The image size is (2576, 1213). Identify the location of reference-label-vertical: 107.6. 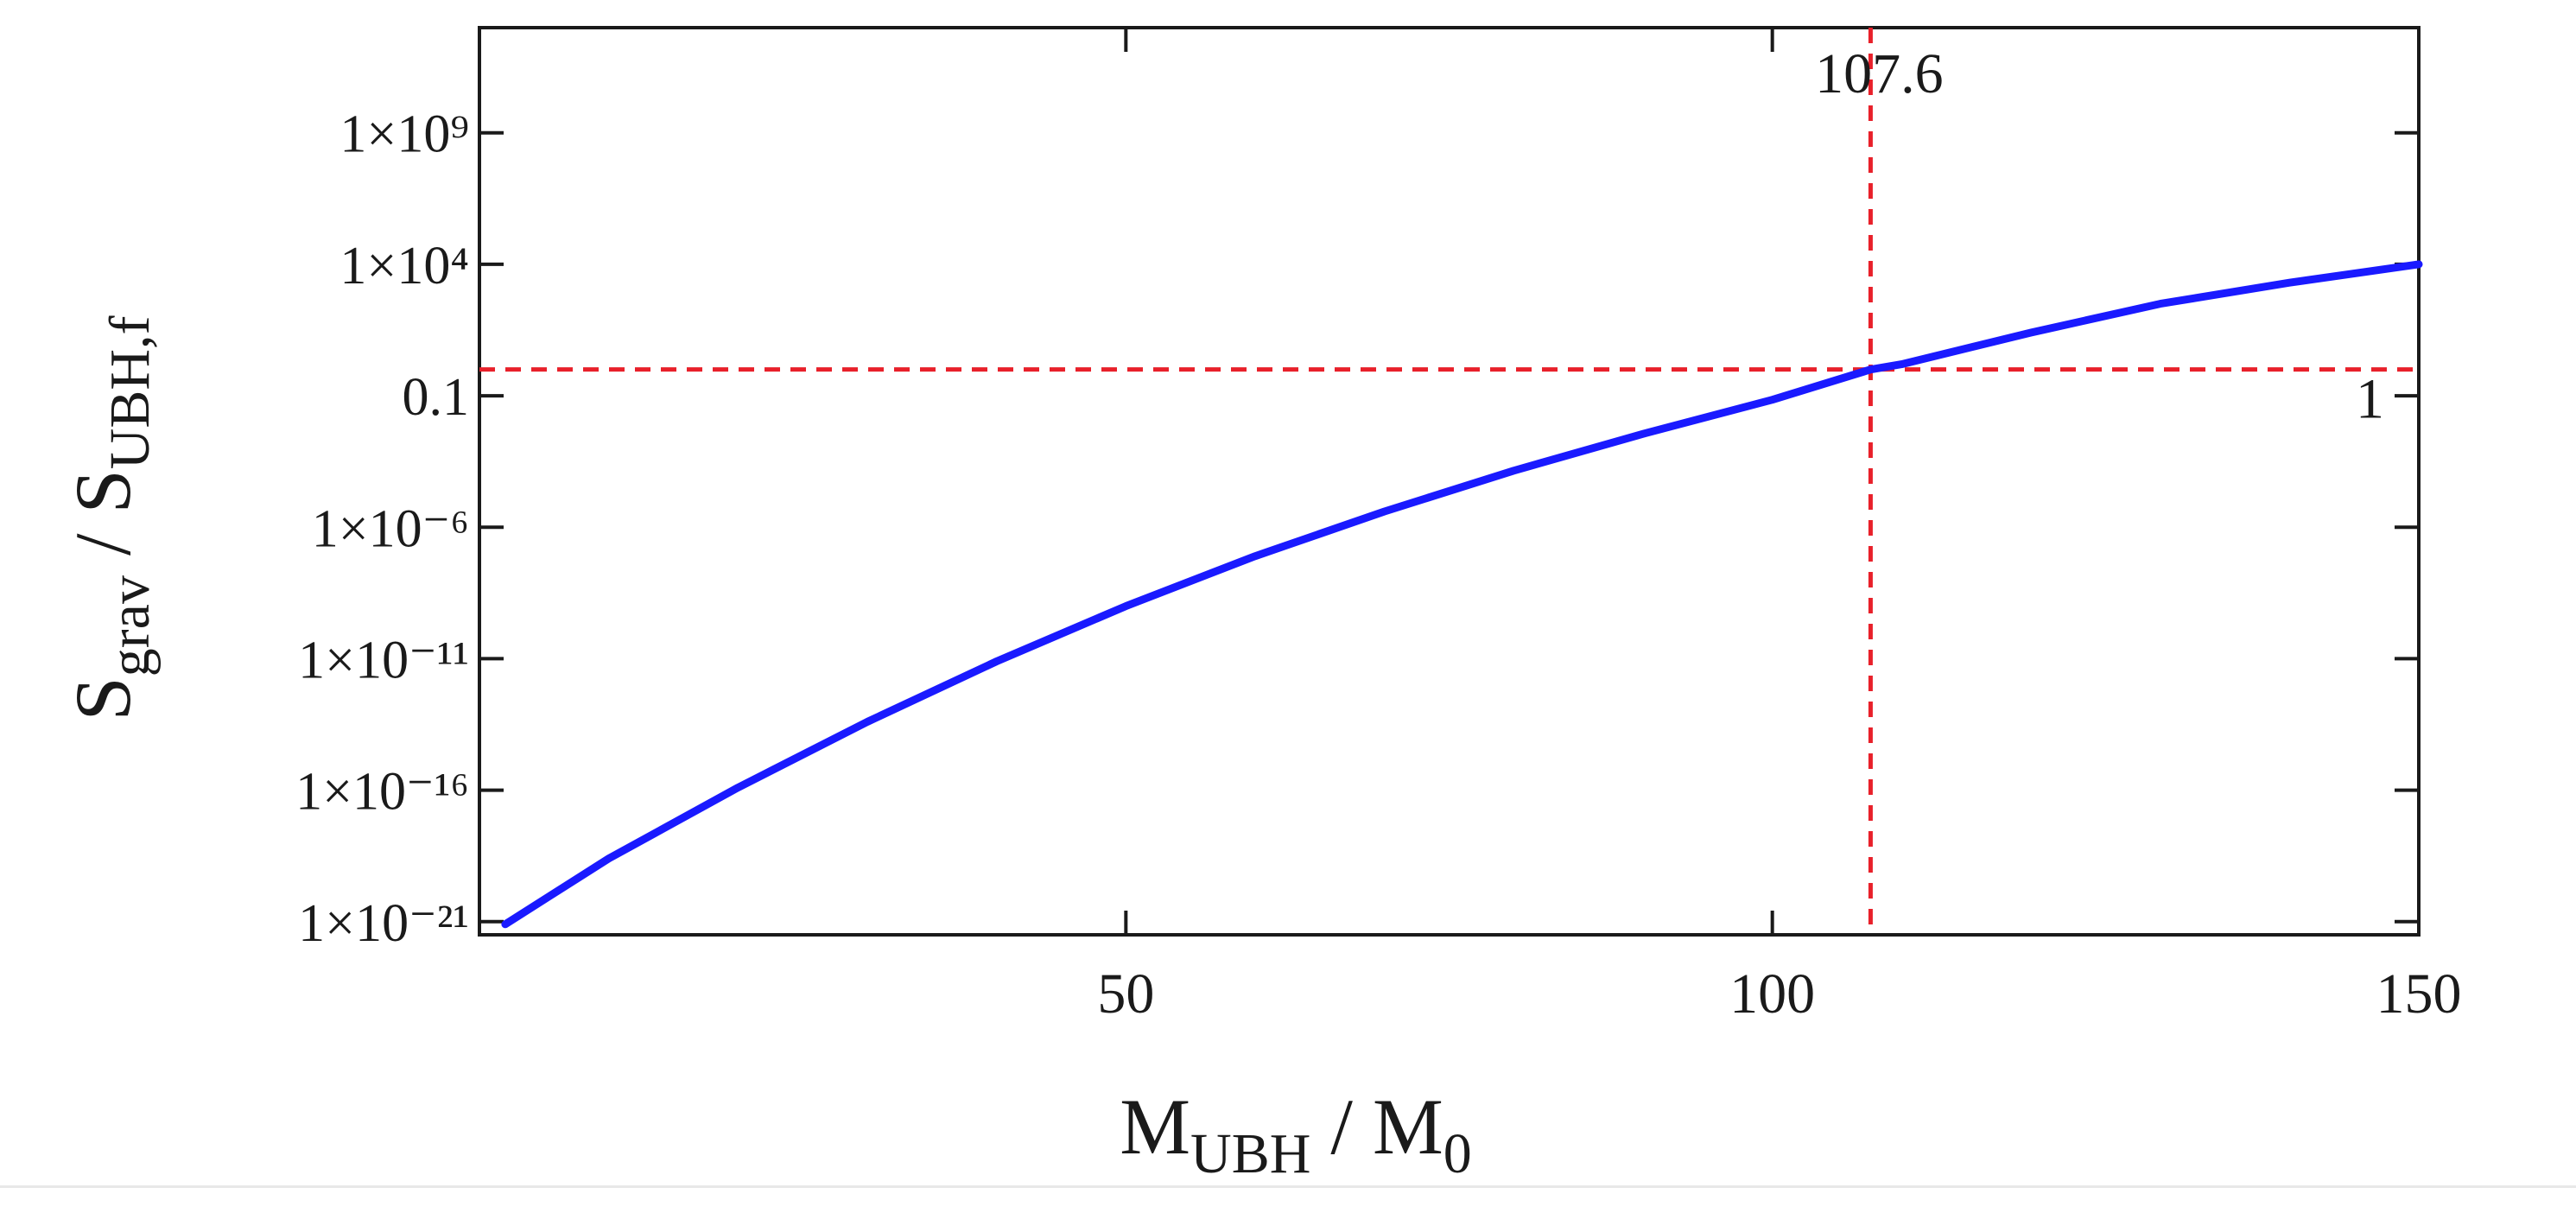
(1879, 73).